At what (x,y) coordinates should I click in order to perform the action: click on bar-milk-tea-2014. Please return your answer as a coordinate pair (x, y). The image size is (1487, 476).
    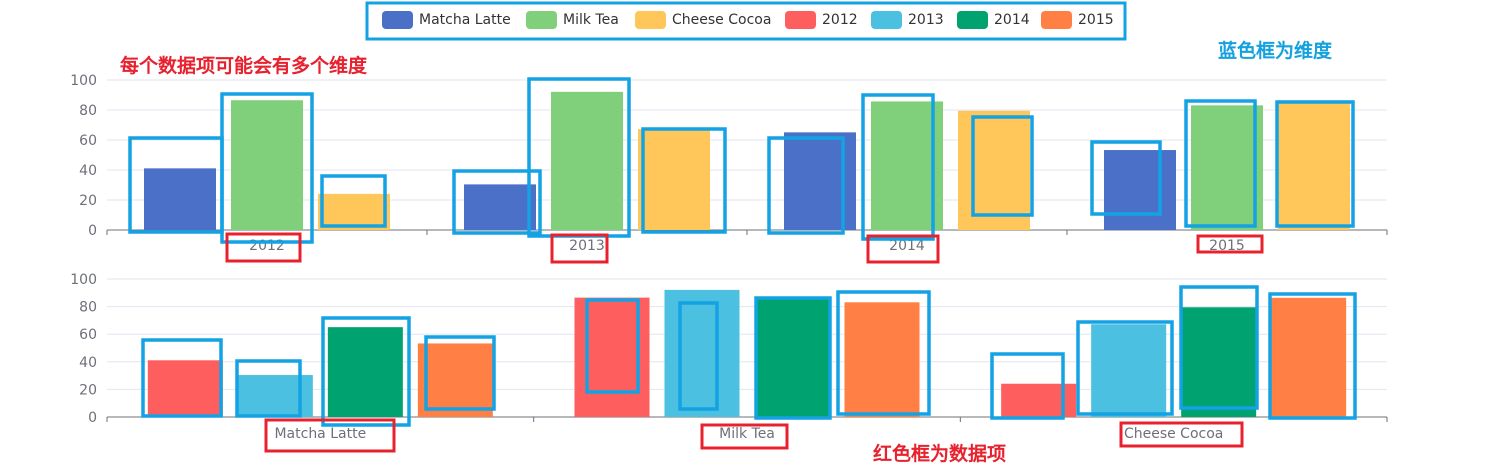
    Looking at the image, I should click on (907, 165).